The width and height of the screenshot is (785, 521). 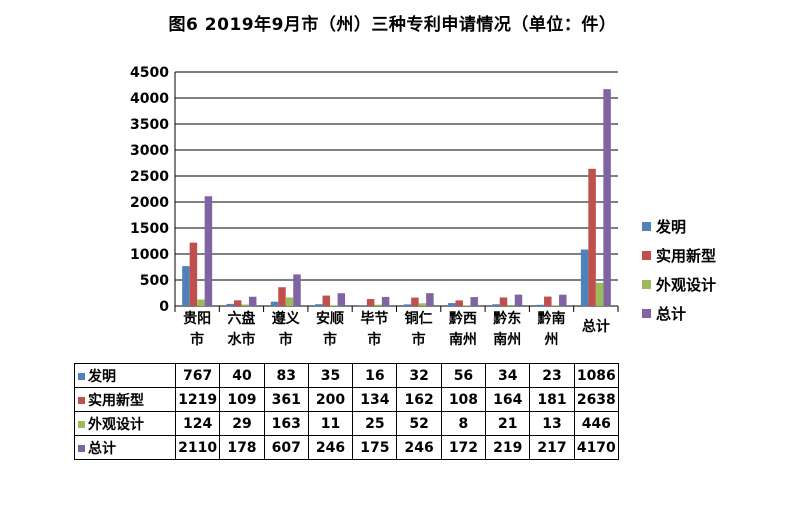 What do you see at coordinates (463, 318) in the screenshot?
I see `category-label: 黔西` at bounding box center [463, 318].